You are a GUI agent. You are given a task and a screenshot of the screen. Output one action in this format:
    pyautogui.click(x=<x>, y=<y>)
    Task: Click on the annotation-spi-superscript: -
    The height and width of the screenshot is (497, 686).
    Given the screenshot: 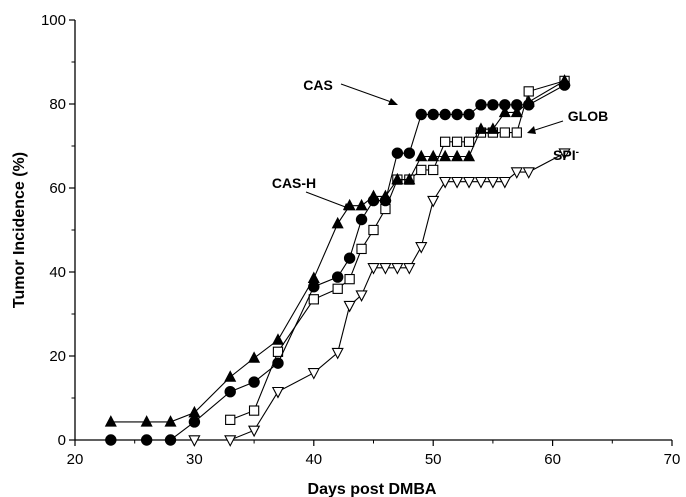 What is the action you would take?
    pyautogui.click(x=577, y=152)
    